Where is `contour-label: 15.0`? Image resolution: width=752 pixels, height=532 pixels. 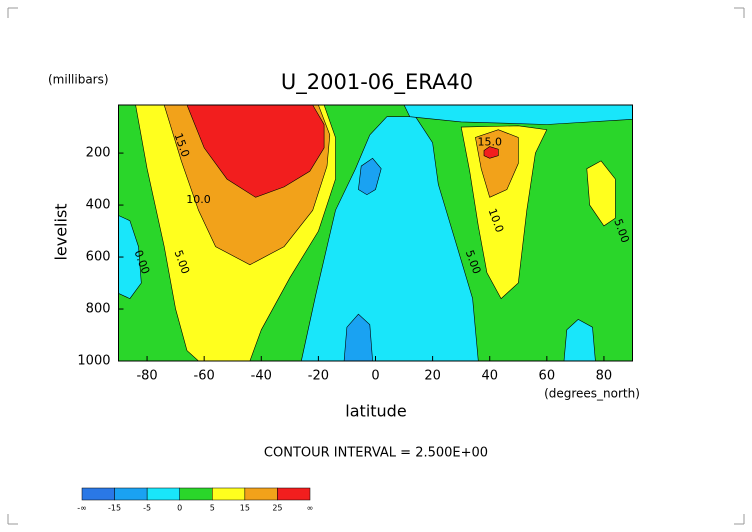 contour-label: 15.0 is located at coordinates (489, 142).